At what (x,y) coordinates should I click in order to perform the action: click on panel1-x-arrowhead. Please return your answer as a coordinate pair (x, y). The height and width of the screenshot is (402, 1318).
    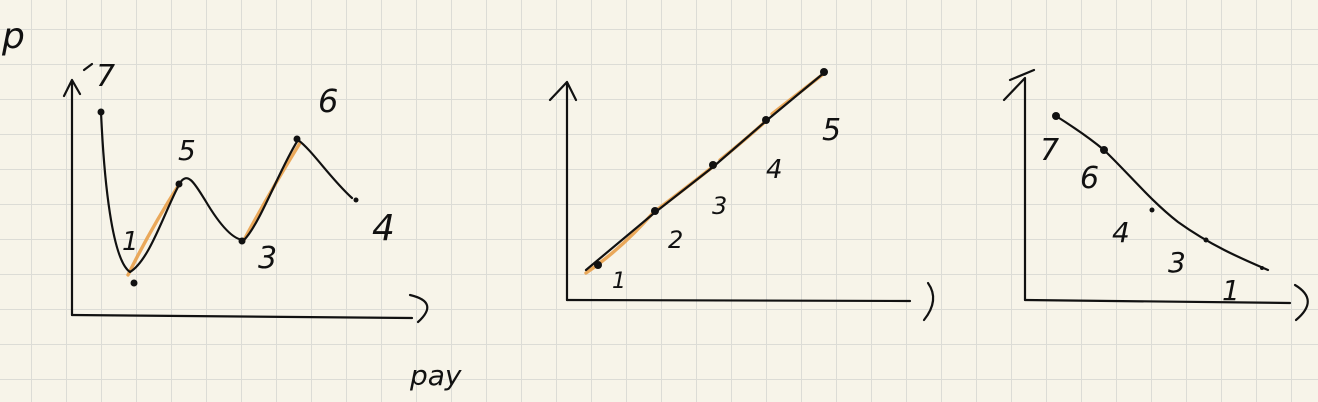
    Looking at the image, I should click on (418, 308).